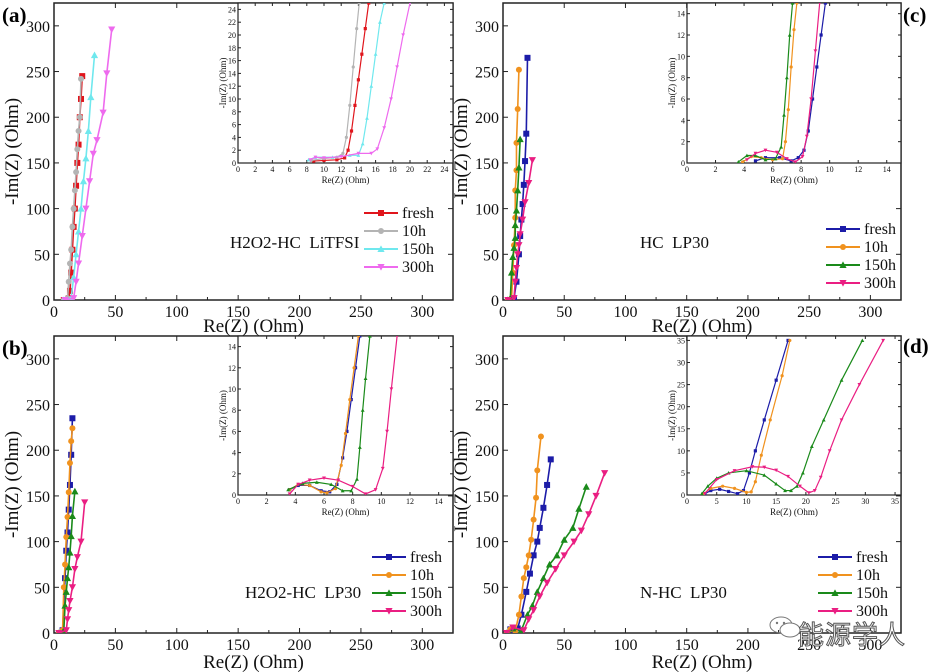 The image size is (930, 672). What do you see at coordinates (427, 169) in the screenshot?
I see `x-tick-label: 22` at bounding box center [427, 169].